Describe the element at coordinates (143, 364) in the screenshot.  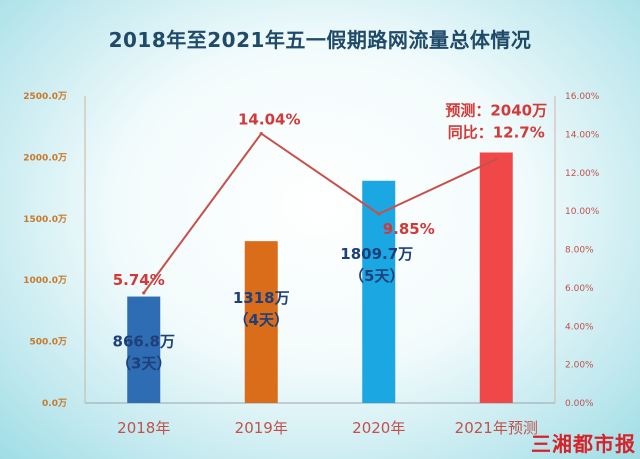
I see `bar-value-label: （3天）` at that location.